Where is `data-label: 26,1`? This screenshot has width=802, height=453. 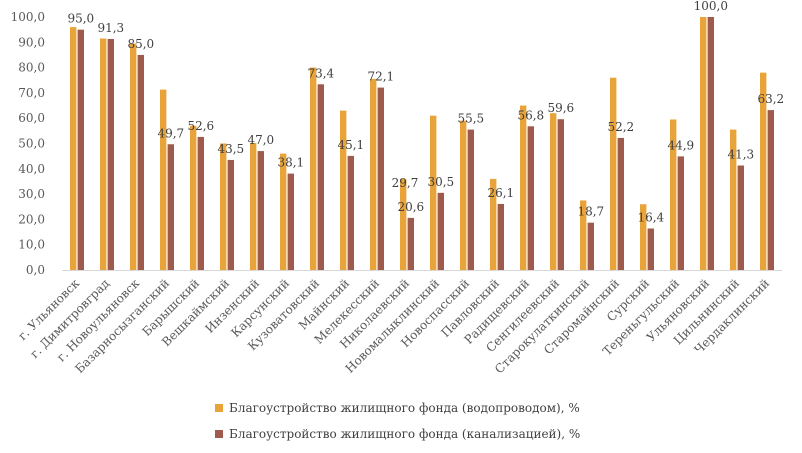 data-label: 26,1 is located at coordinates (500, 193).